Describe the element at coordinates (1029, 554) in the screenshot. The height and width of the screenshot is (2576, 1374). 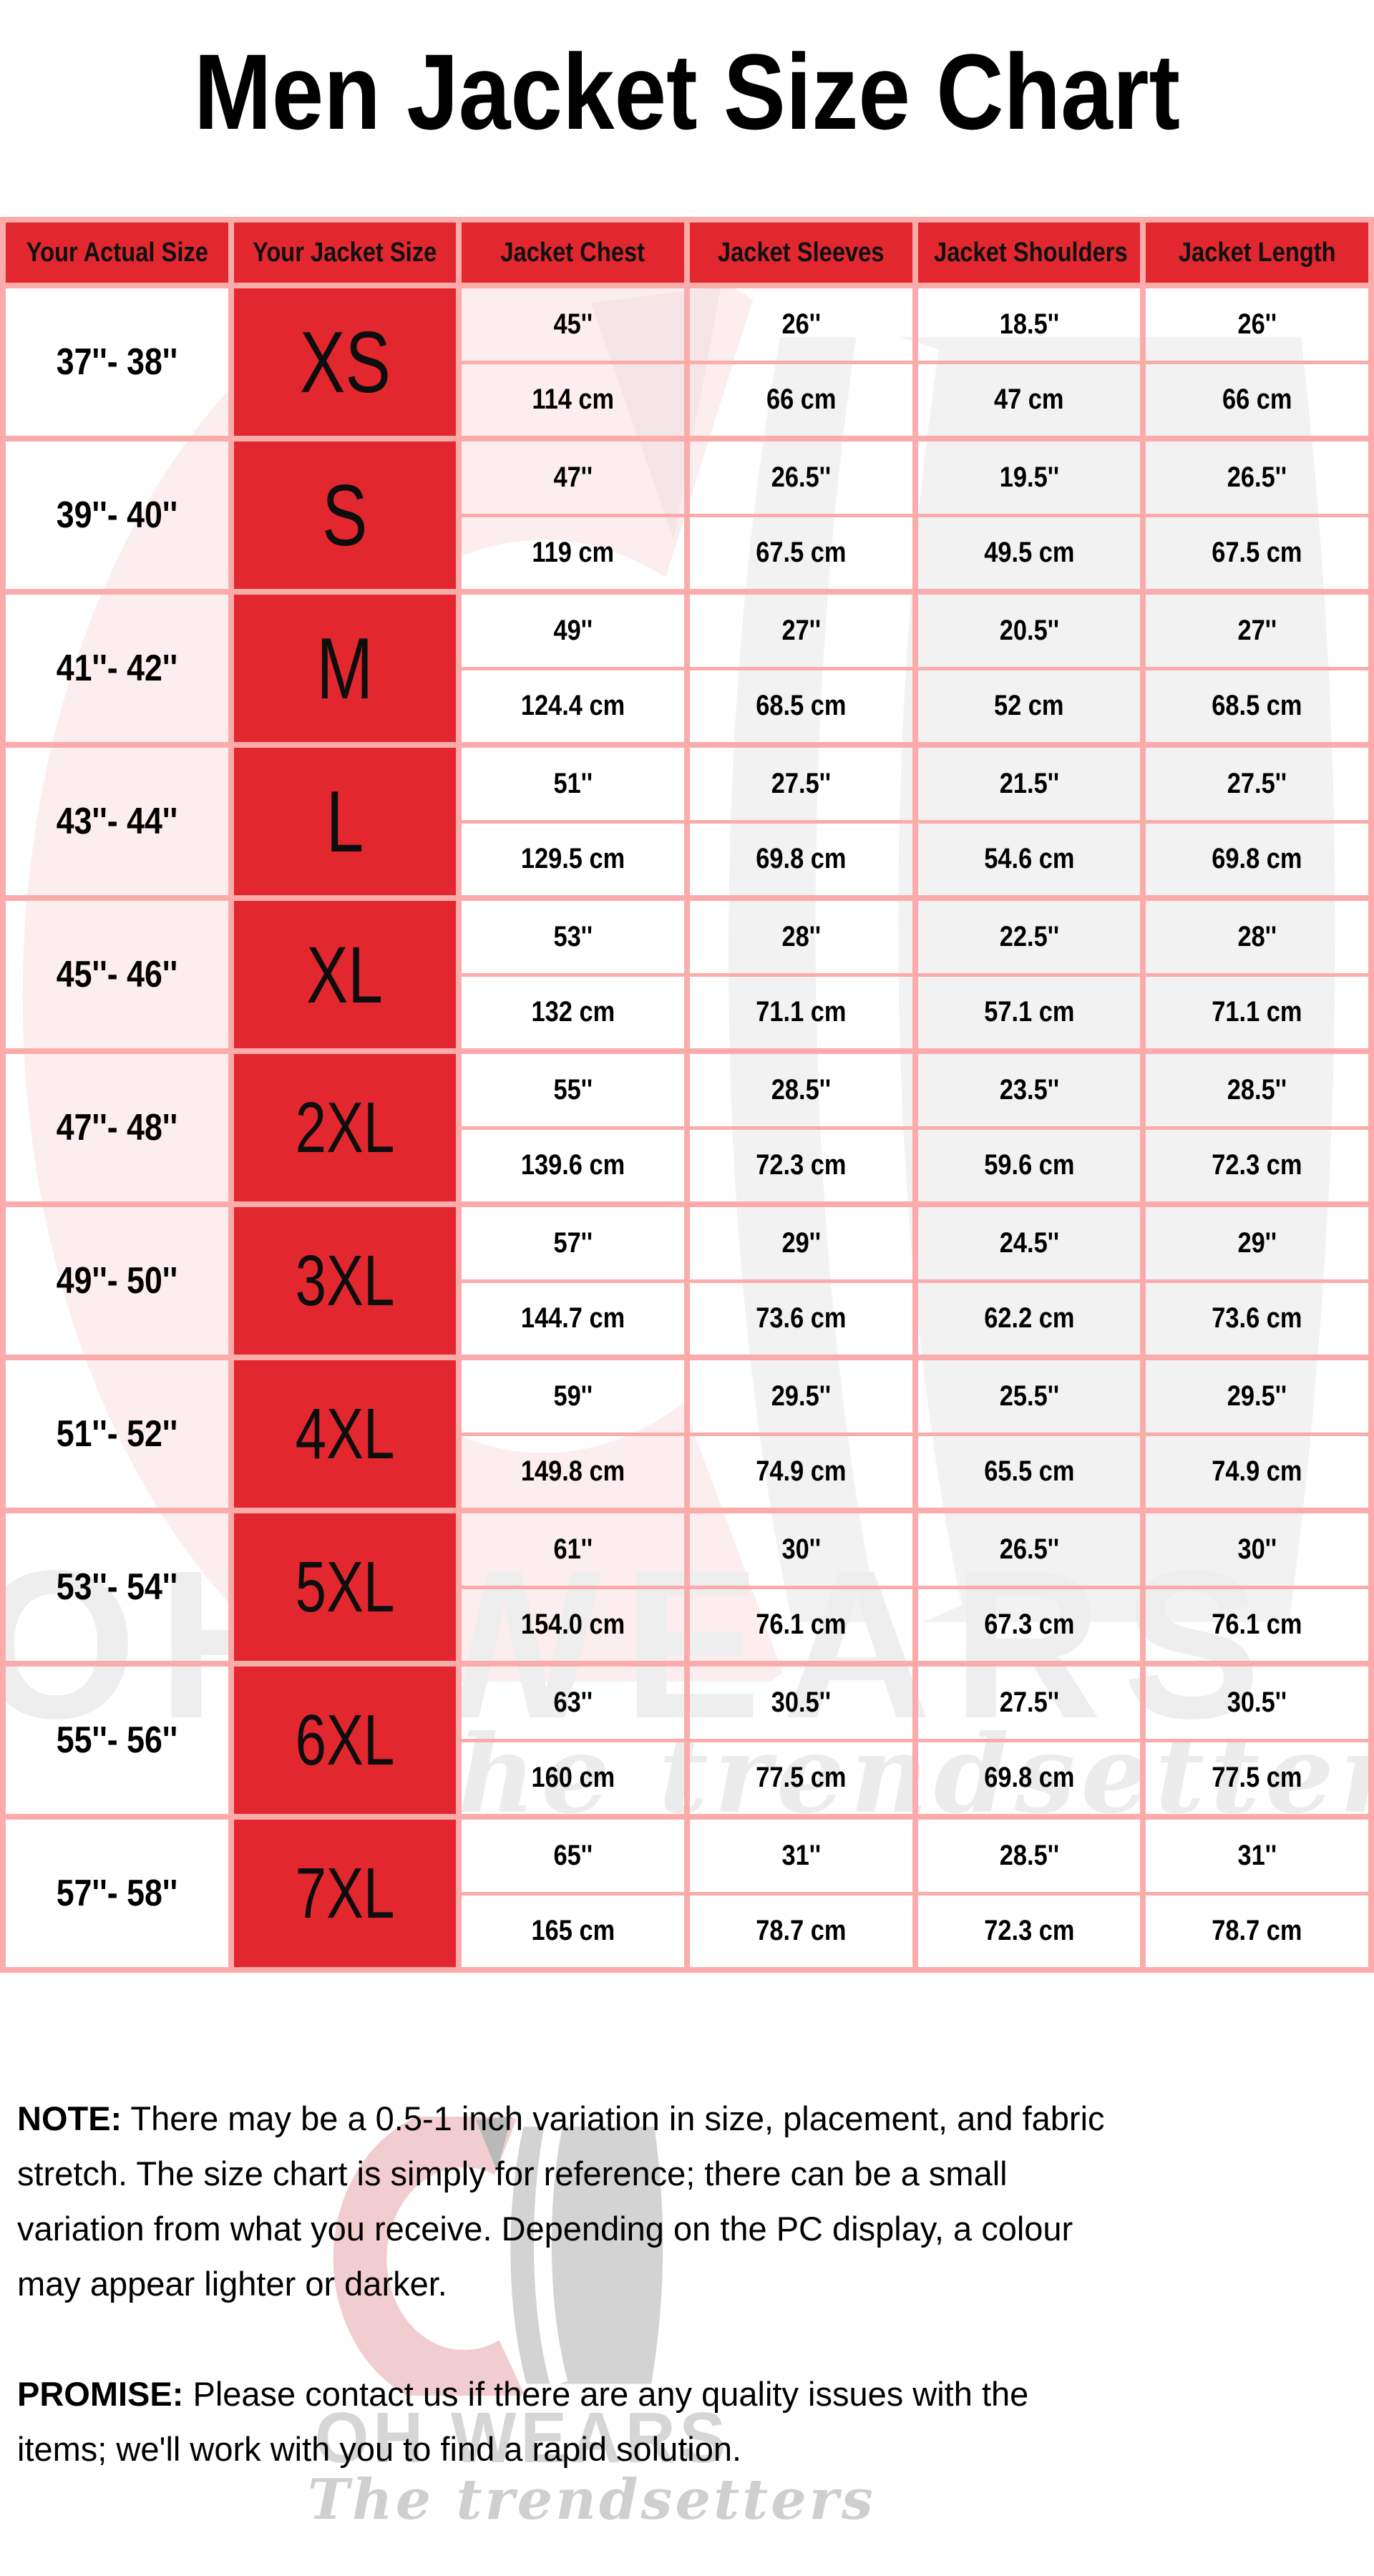
I see `shoulders-cm-cell: 49.5 cm` at that location.